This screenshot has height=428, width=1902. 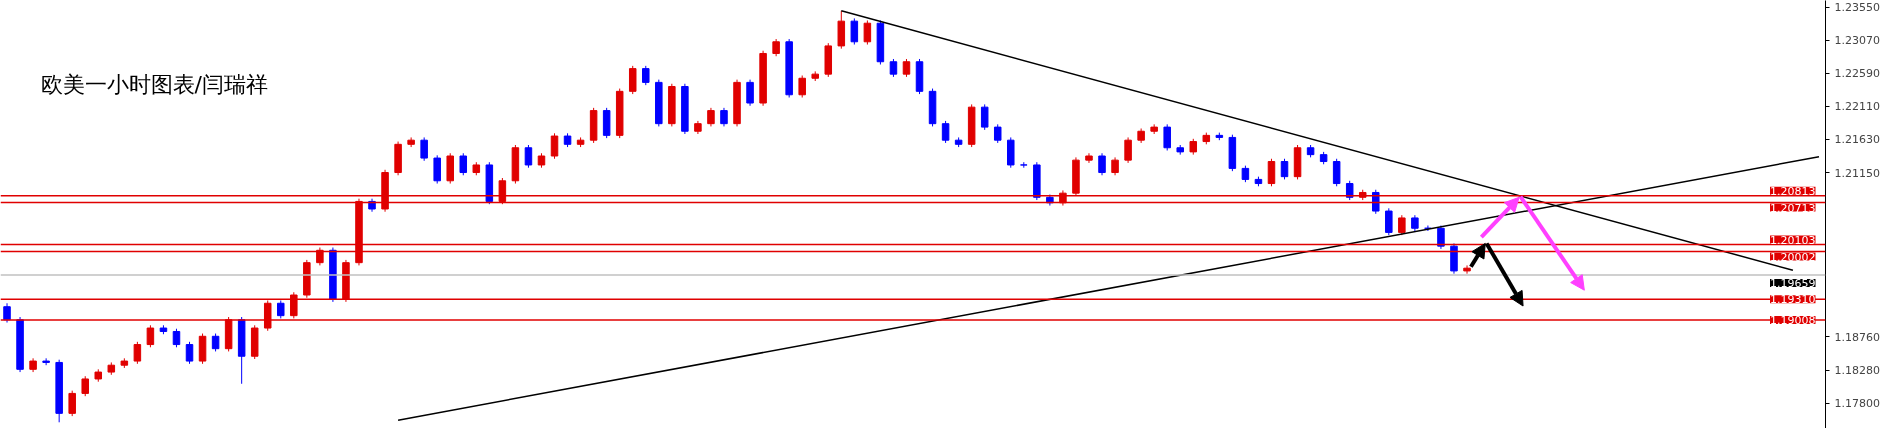 What do you see at coordinates (1793, 284) in the screenshot?
I see `ref-line-label: 1.19659` at bounding box center [1793, 284].